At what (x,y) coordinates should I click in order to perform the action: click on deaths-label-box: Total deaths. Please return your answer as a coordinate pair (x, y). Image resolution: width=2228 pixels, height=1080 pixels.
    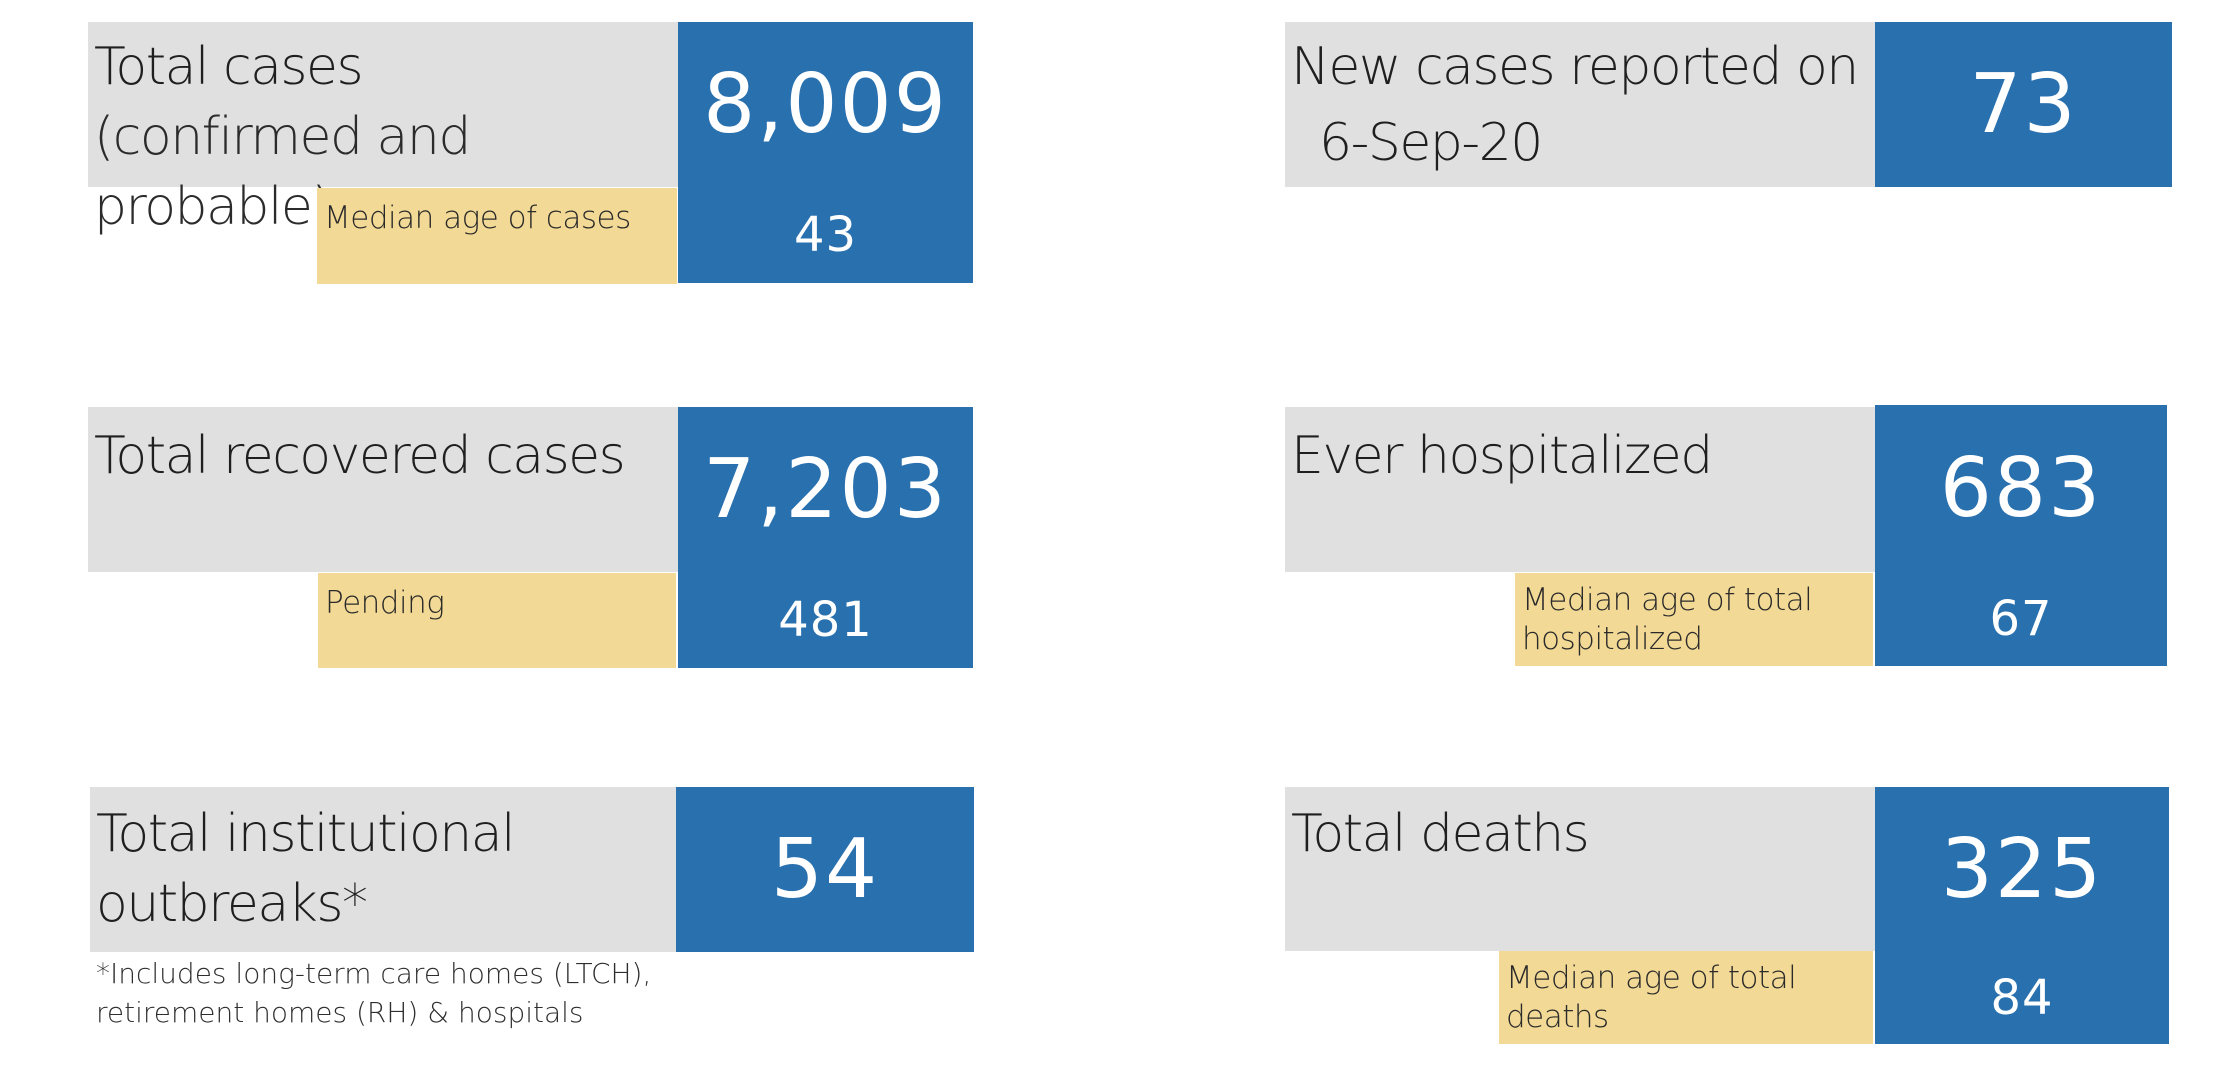
    Looking at the image, I should click on (1580, 869).